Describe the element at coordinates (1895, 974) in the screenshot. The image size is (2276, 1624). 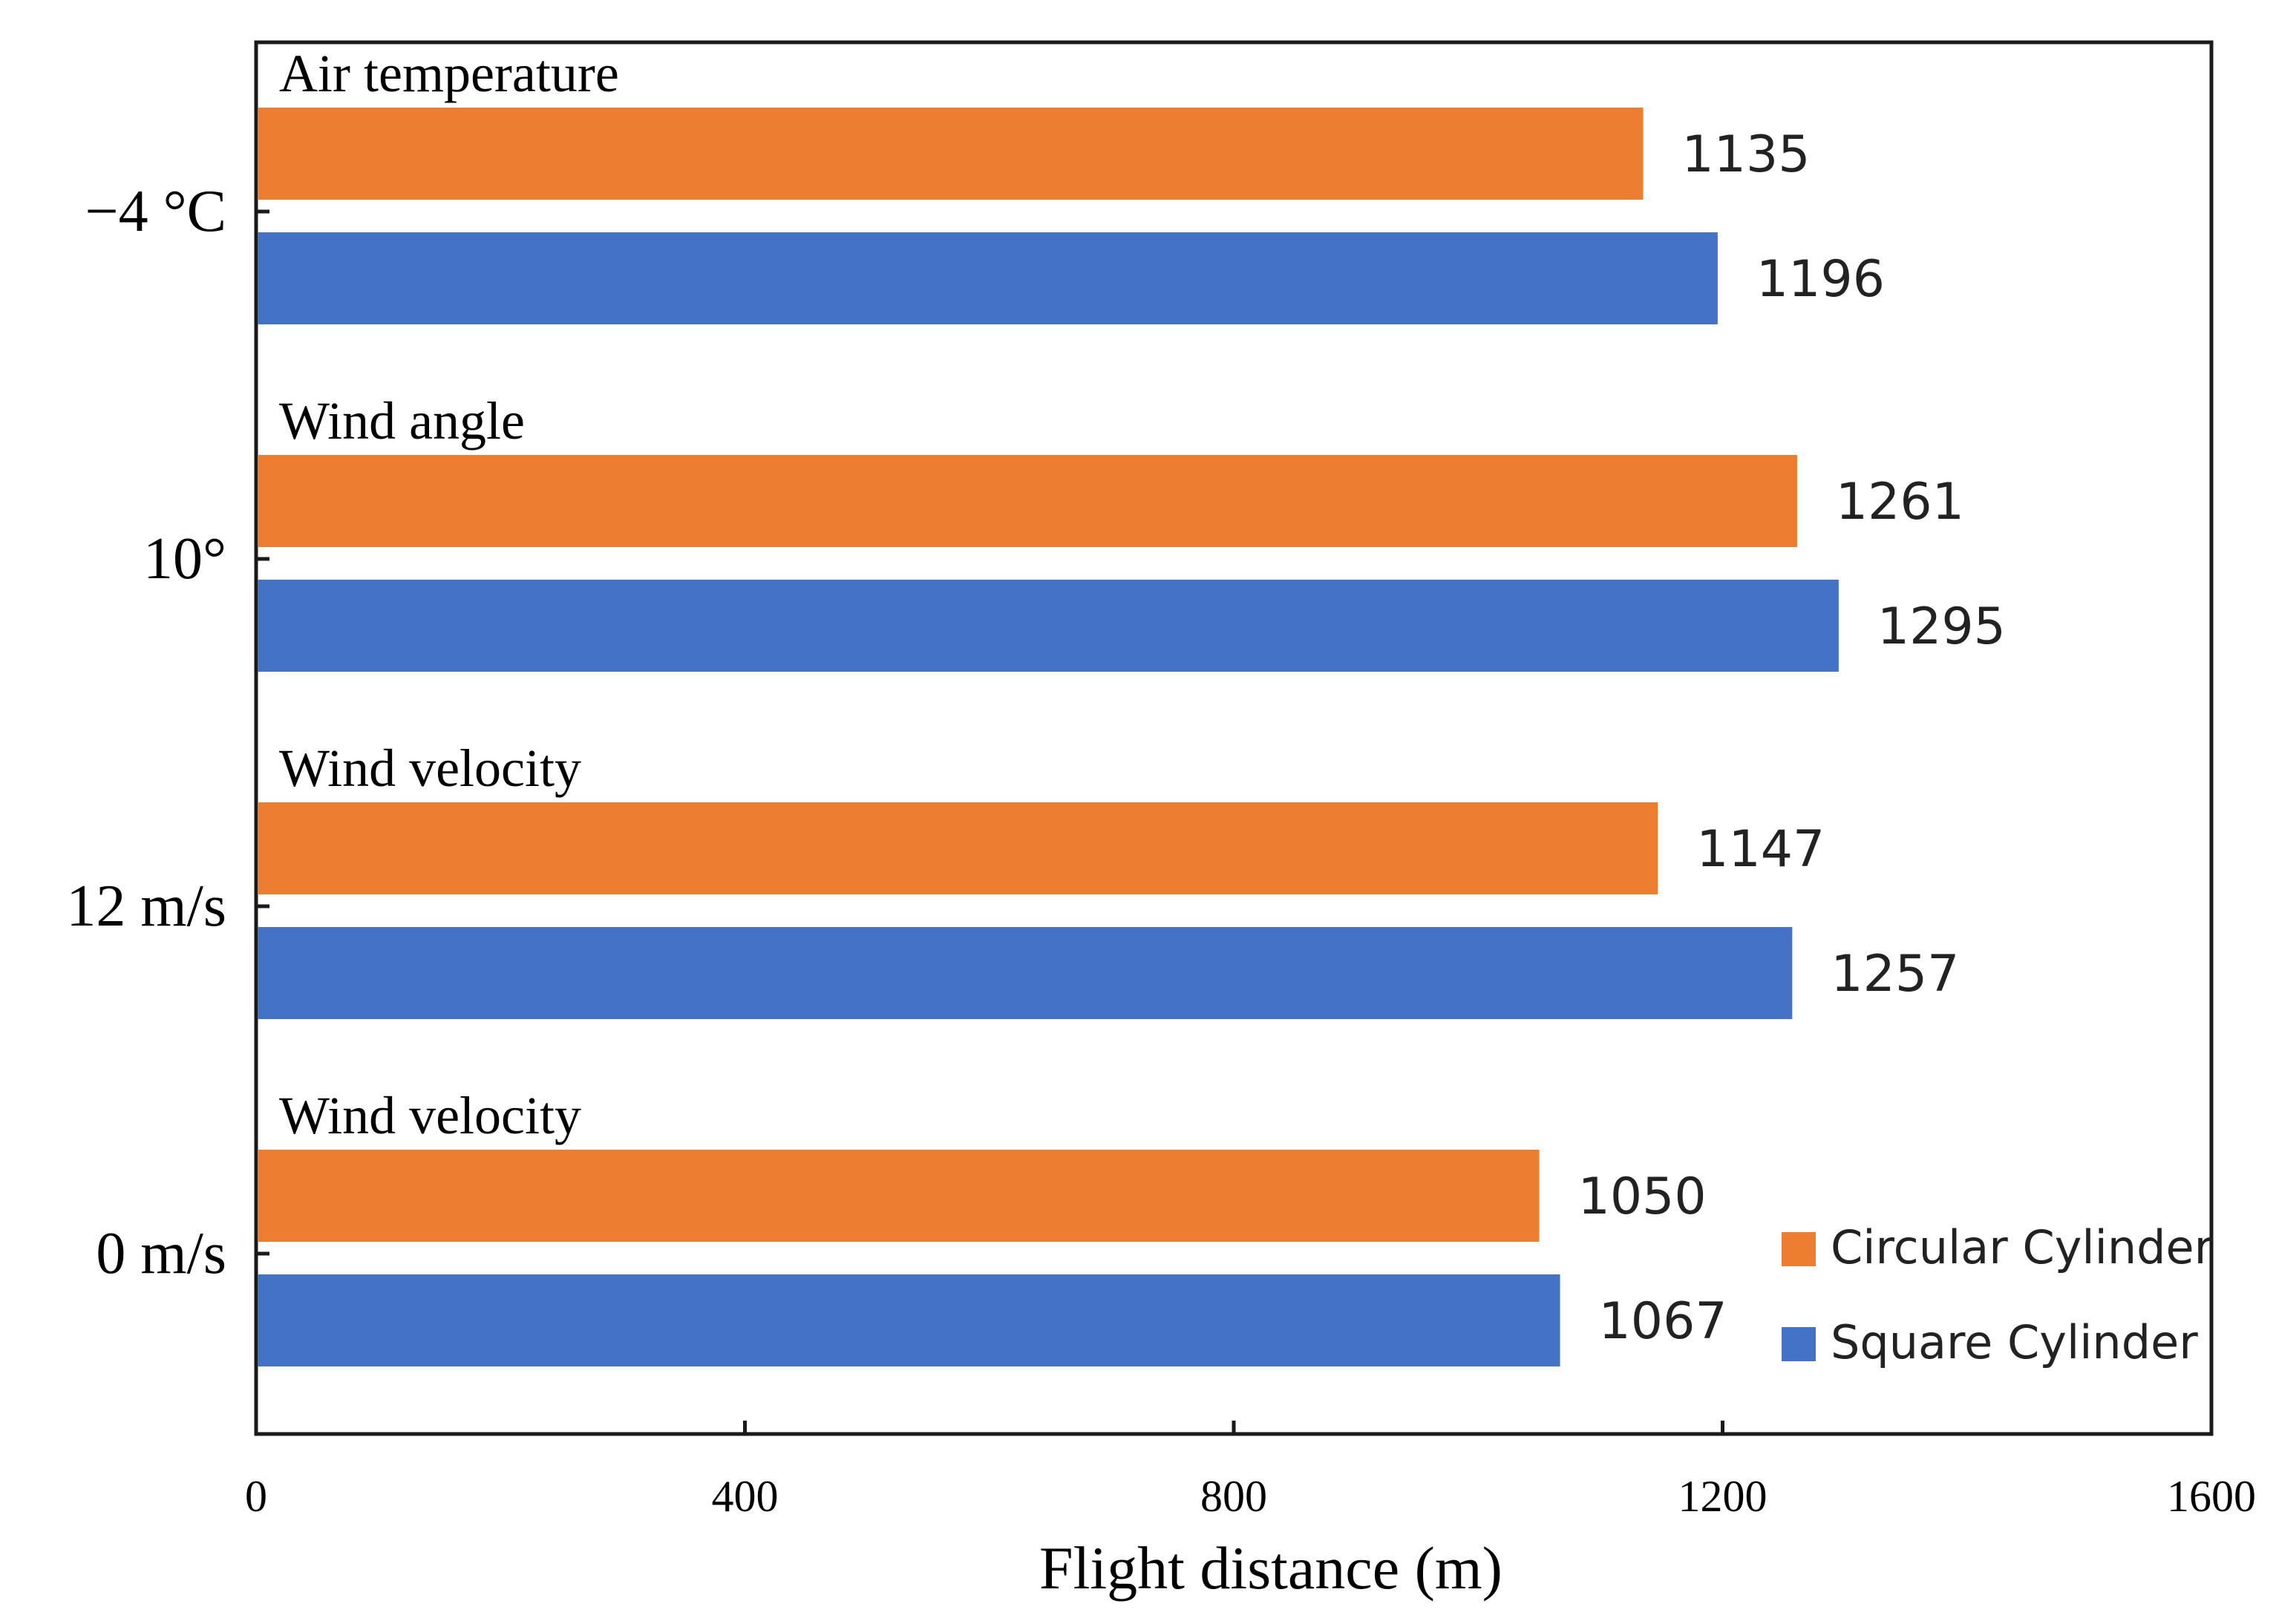
I see `bar-value-label: 1257` at that location.